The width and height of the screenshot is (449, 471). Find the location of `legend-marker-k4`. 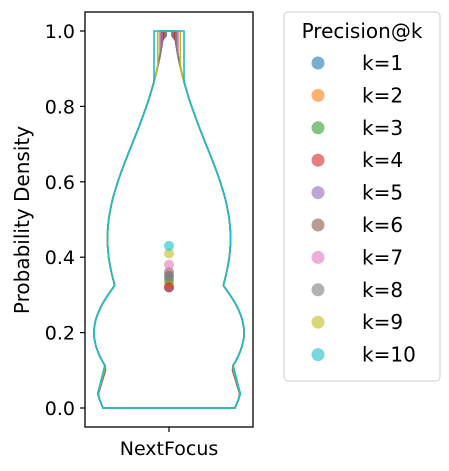

legend-marker-k4 is located at coordinates (318, 160).